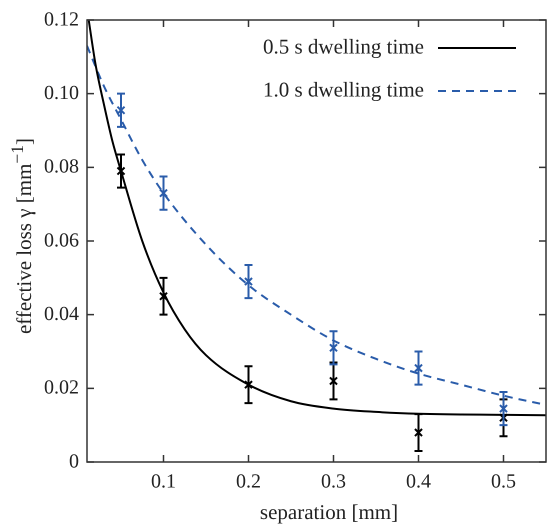 The width and height of the screenshot is (553, 528). What do you see at coordinates (61, 93) in the screenshot?
I see `y-tick-label: 0.10` at bounding box center [61, 93].